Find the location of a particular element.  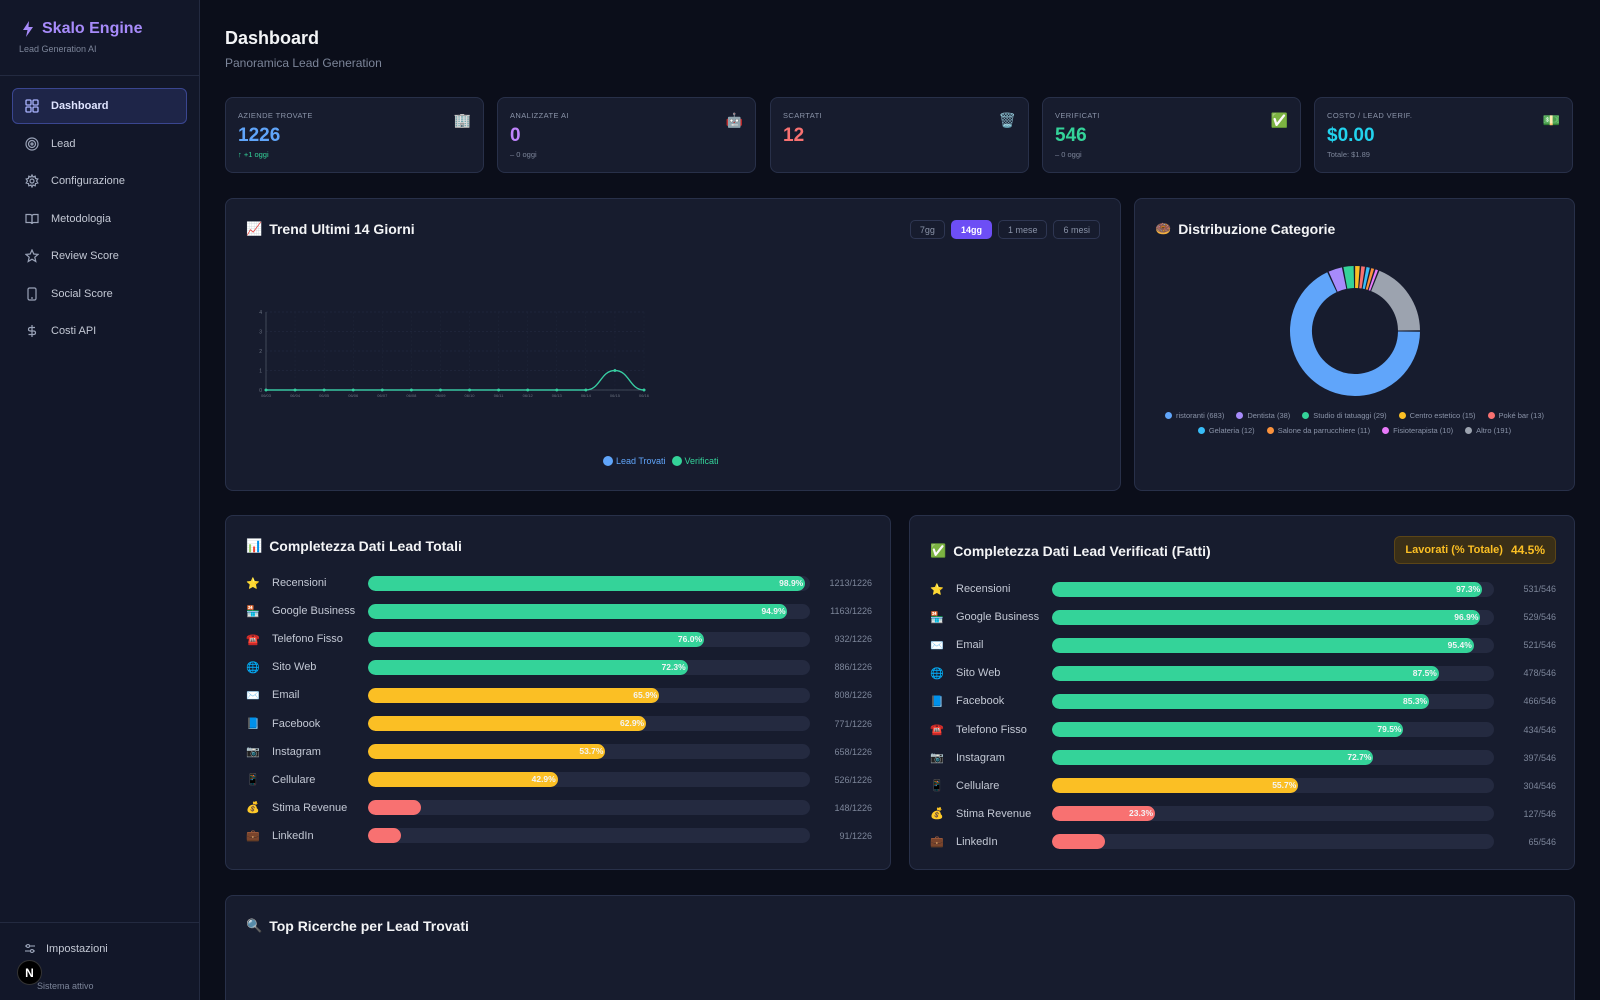

progress-bar: 87.5% is located at coordinates (1273, 673).